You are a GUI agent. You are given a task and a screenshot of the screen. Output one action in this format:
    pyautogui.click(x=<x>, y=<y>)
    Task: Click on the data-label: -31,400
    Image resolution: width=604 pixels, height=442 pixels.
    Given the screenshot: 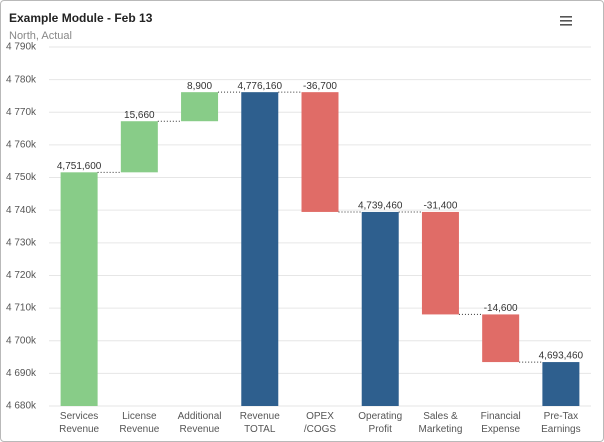 What is the action you would take?
    pyautogui.click(x=440, y=206)
    